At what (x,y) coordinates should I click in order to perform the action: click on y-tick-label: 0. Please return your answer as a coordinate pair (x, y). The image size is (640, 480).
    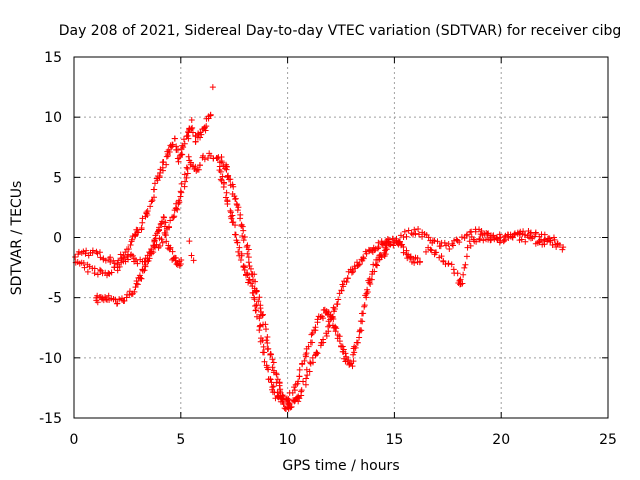
    Looking at the image, I should click on (57, 239).